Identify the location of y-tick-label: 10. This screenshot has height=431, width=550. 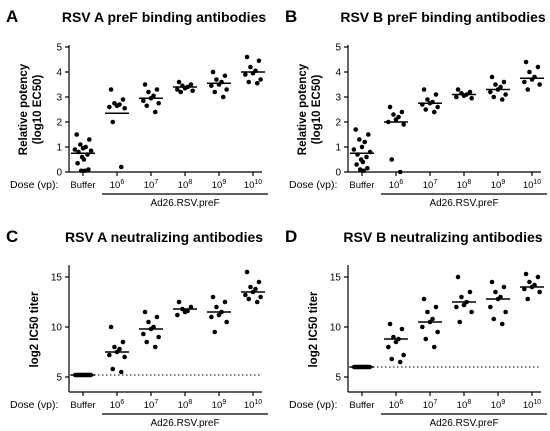
(57, 328).